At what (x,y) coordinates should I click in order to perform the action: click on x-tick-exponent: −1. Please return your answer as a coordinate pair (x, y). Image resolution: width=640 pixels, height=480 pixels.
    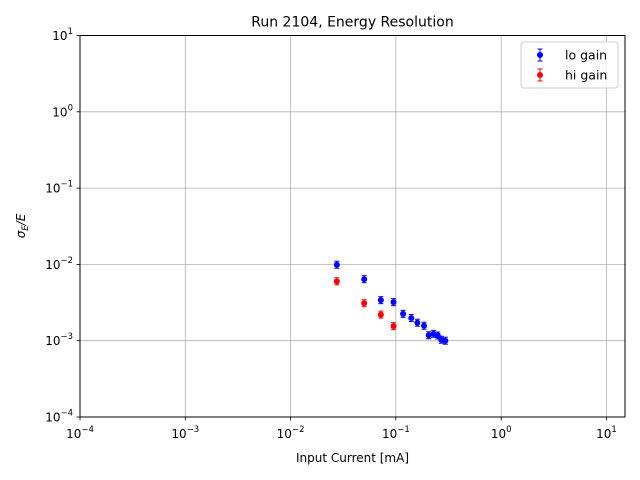
    Looking at the image, I should click on (403, 430).